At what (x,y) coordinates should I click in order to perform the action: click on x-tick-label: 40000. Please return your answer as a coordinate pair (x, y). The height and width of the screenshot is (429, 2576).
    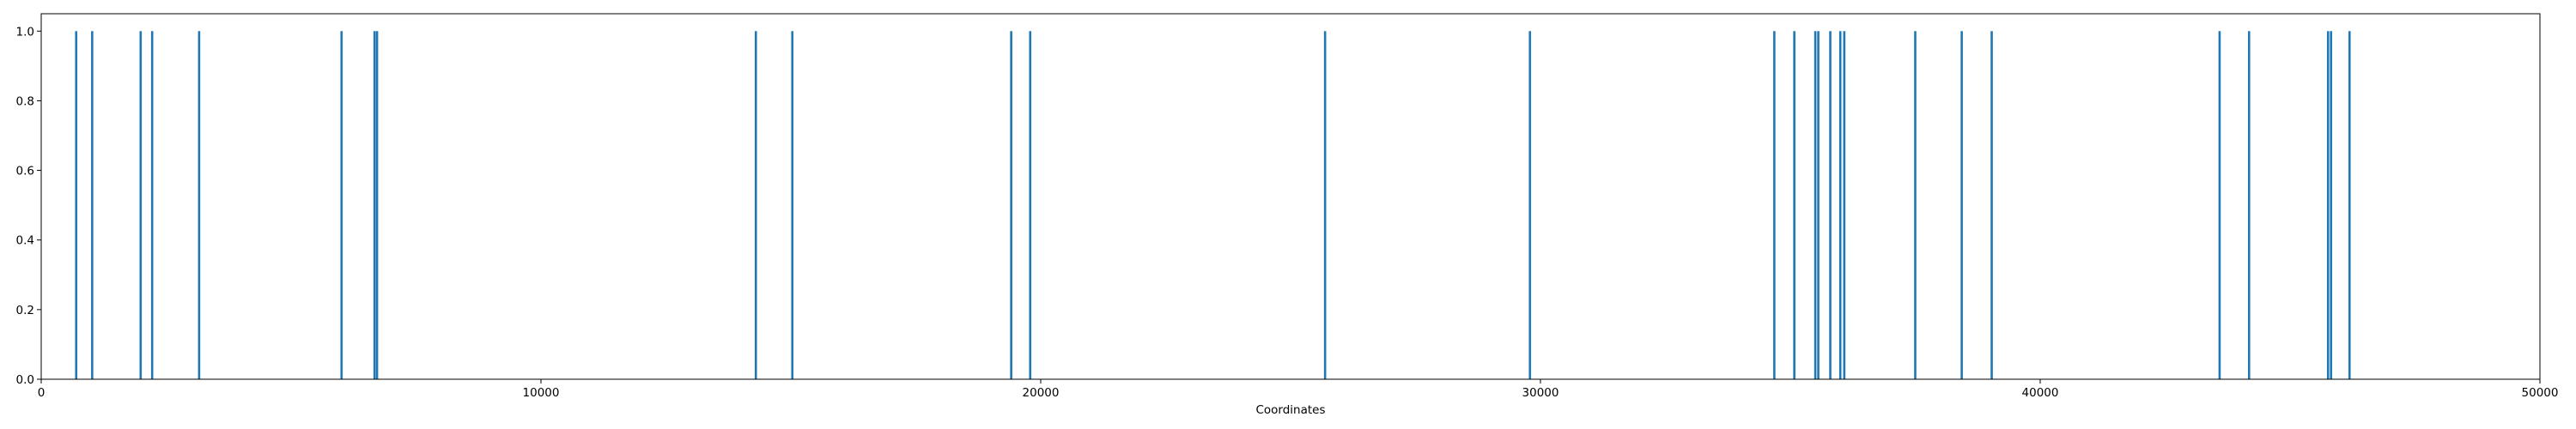
    Looking at the image, I should click on (2041, 393).